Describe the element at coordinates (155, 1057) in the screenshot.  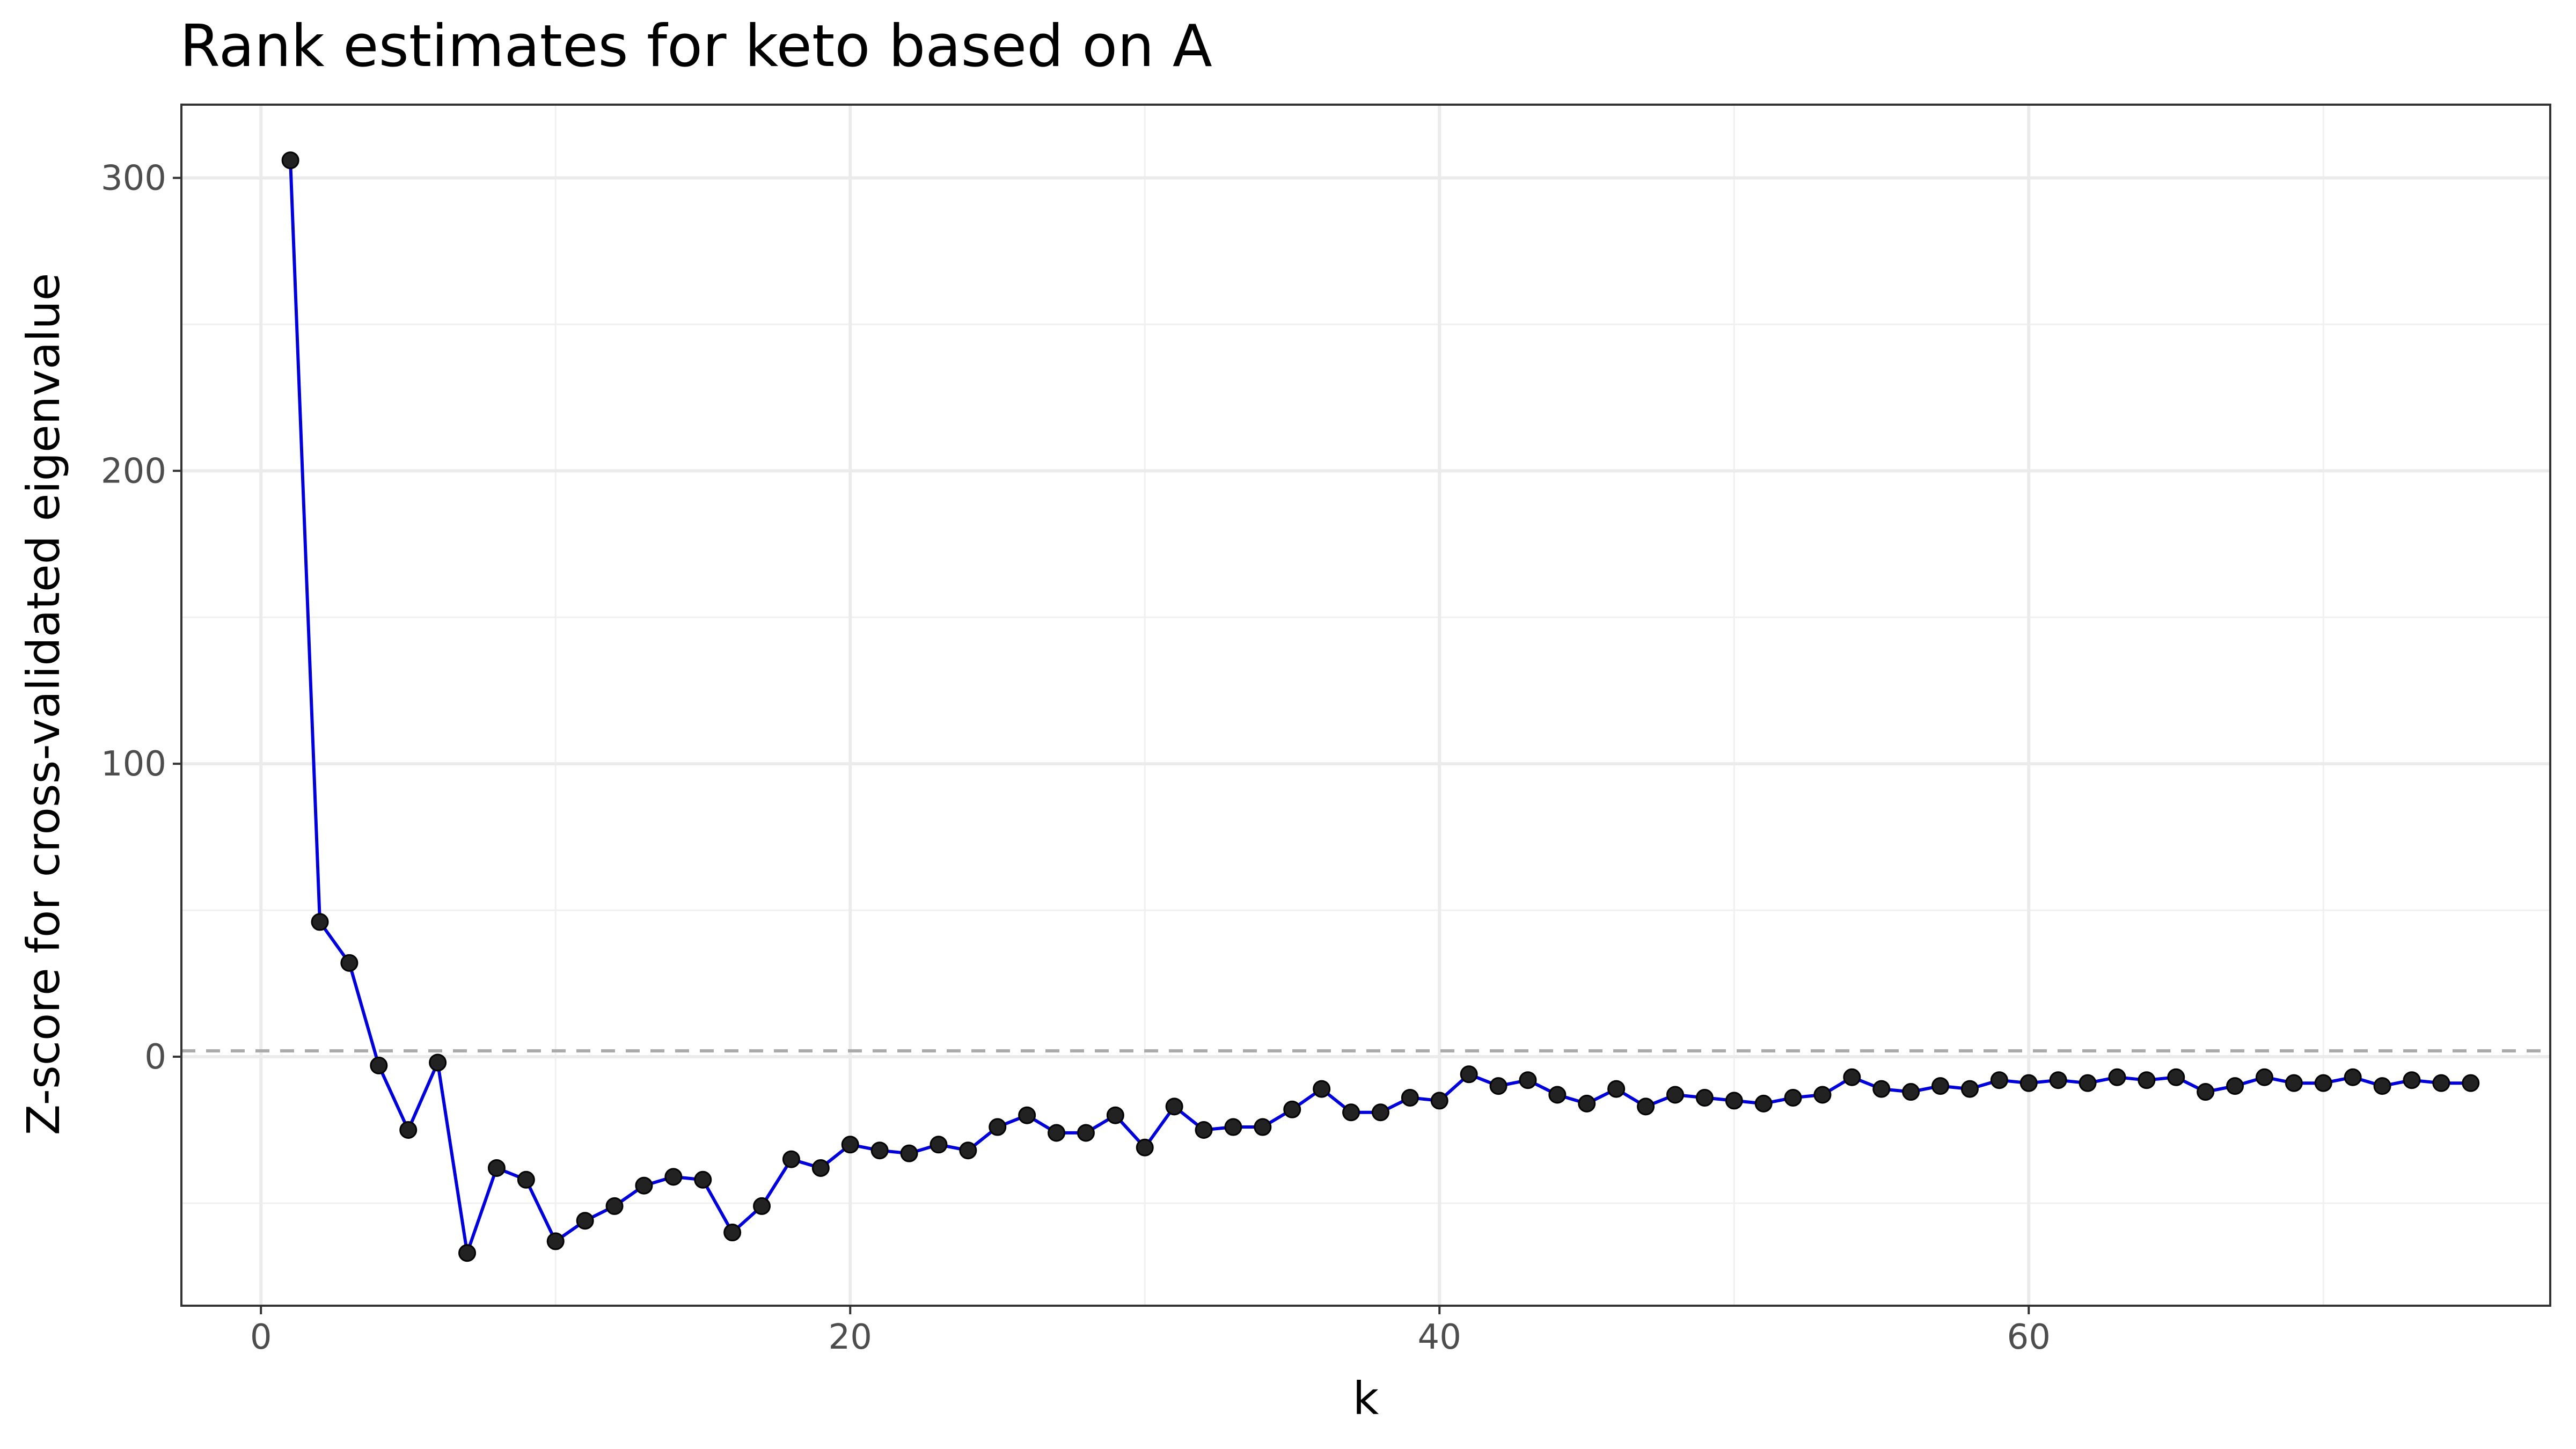
I see `y-tick-label: 0` at that location.